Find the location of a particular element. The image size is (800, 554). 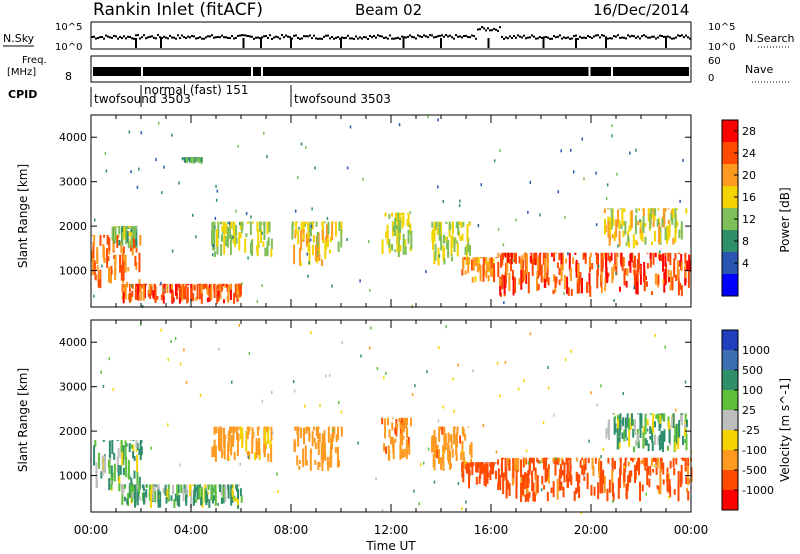

cpid-segment-label: twofsound 3503 is located at coordinates (142, 99).